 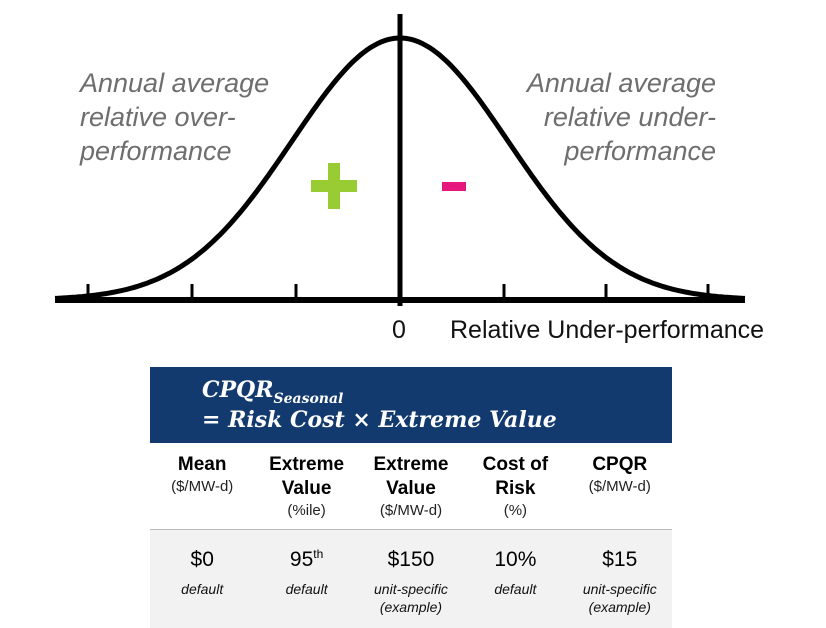 I want to click on column-header: Cost of Risk(%), so click(x=515, y=486).